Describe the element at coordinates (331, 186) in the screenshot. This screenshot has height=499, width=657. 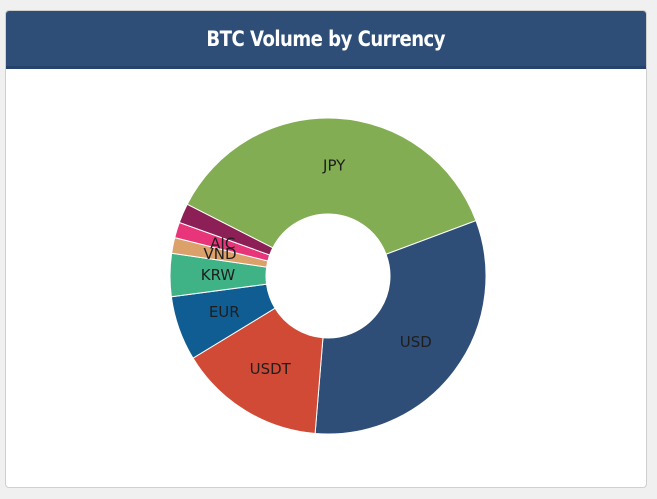
I see `slice-jpy` at that location.